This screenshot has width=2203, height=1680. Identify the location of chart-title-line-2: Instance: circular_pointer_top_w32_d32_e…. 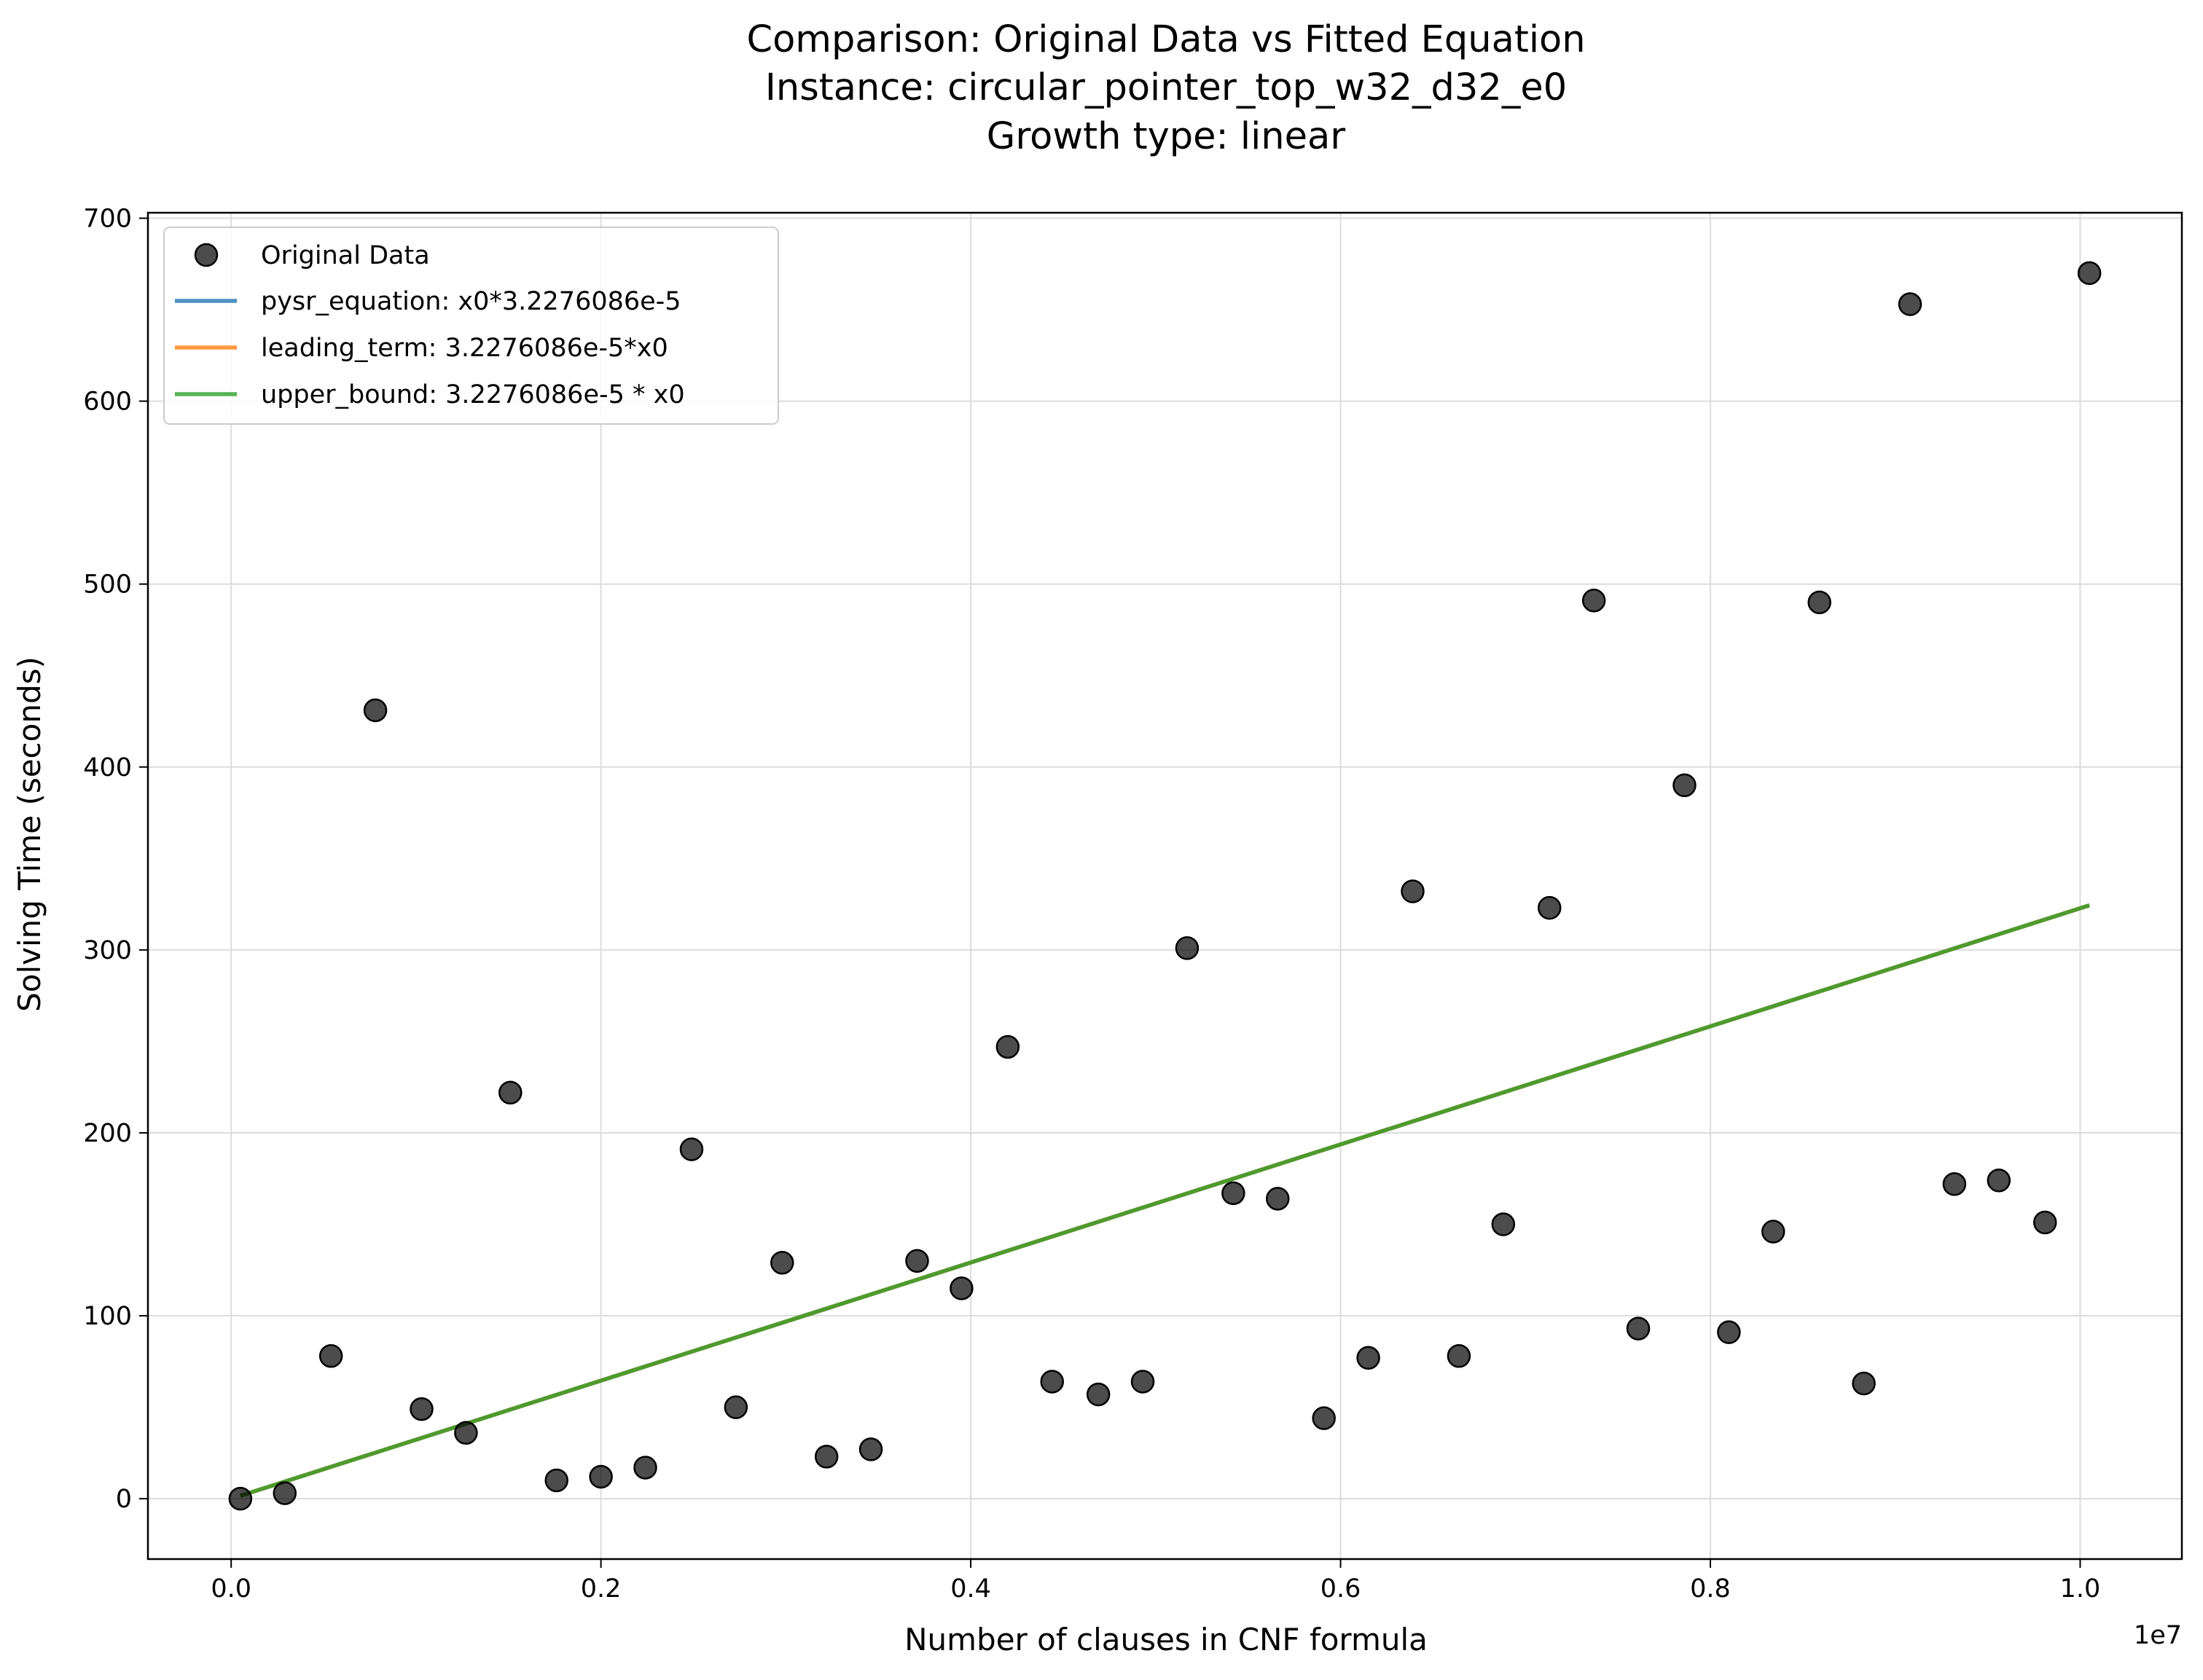
(1166, 87).